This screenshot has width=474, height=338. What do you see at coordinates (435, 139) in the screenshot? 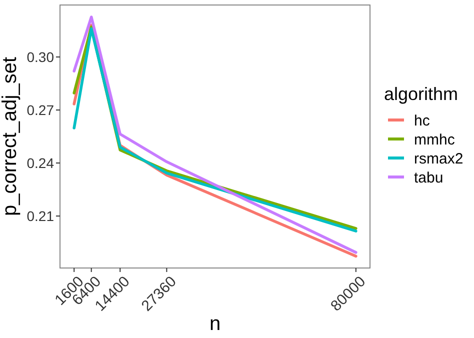
I see `legend-label: mmhc` at bounding box center [435, 139].